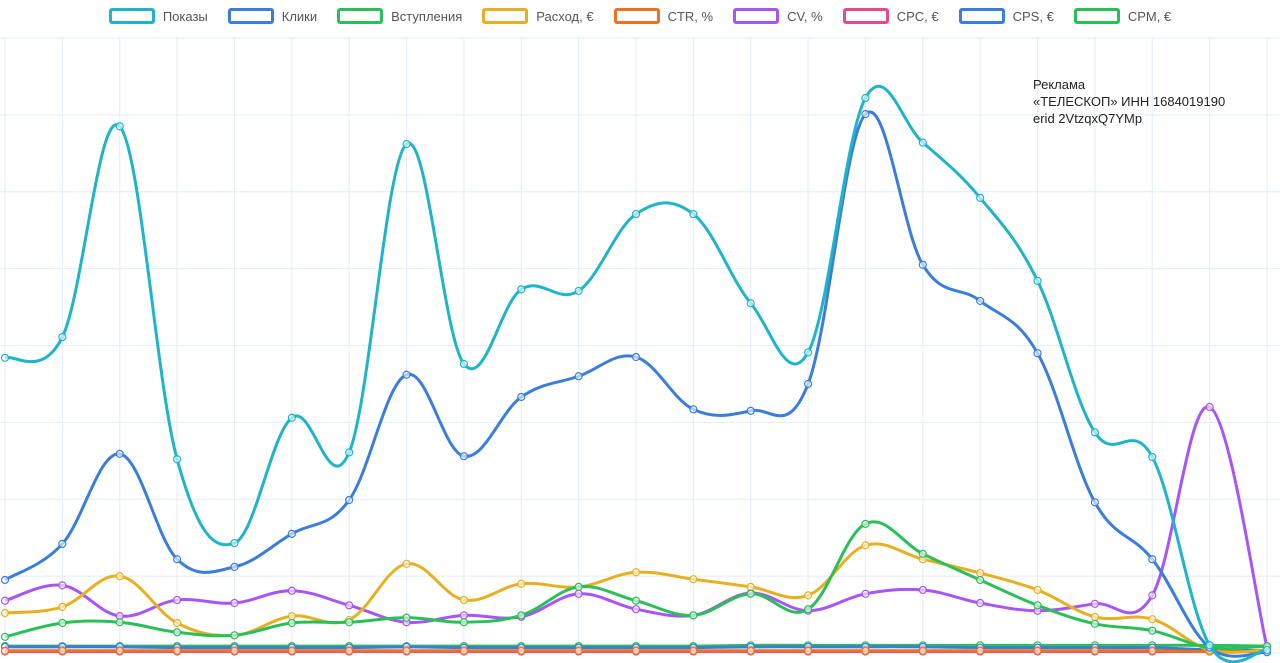 The width and height of the screenshot is (1280, 663). Describe the element at coordinates (1033, 16) in the screenshot. I see `legend-label: CPS, €` at that location.